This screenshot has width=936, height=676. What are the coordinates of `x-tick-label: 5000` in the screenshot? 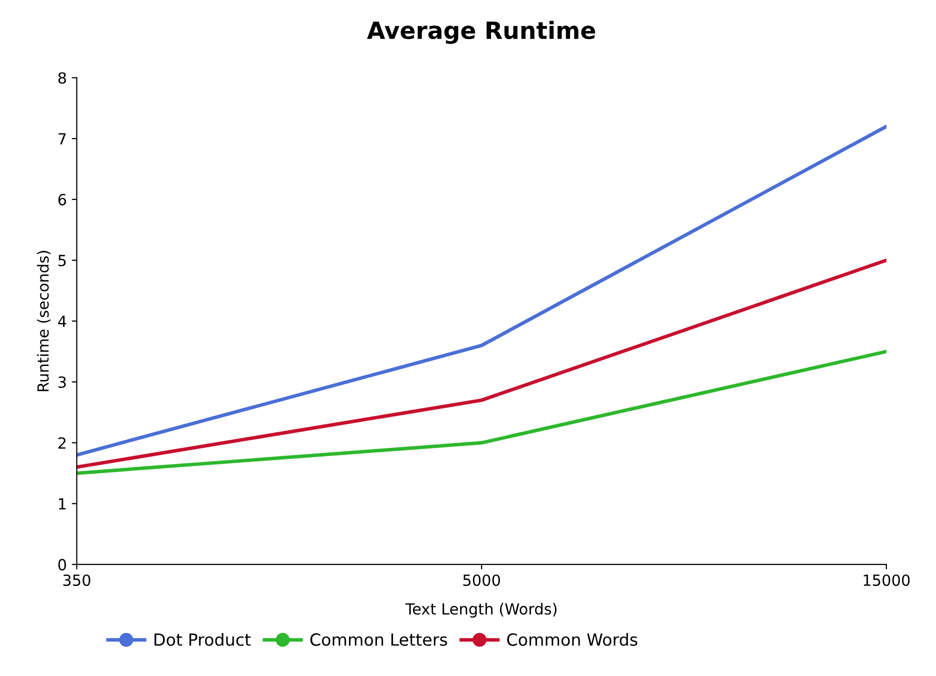 It's located at (481, 580).